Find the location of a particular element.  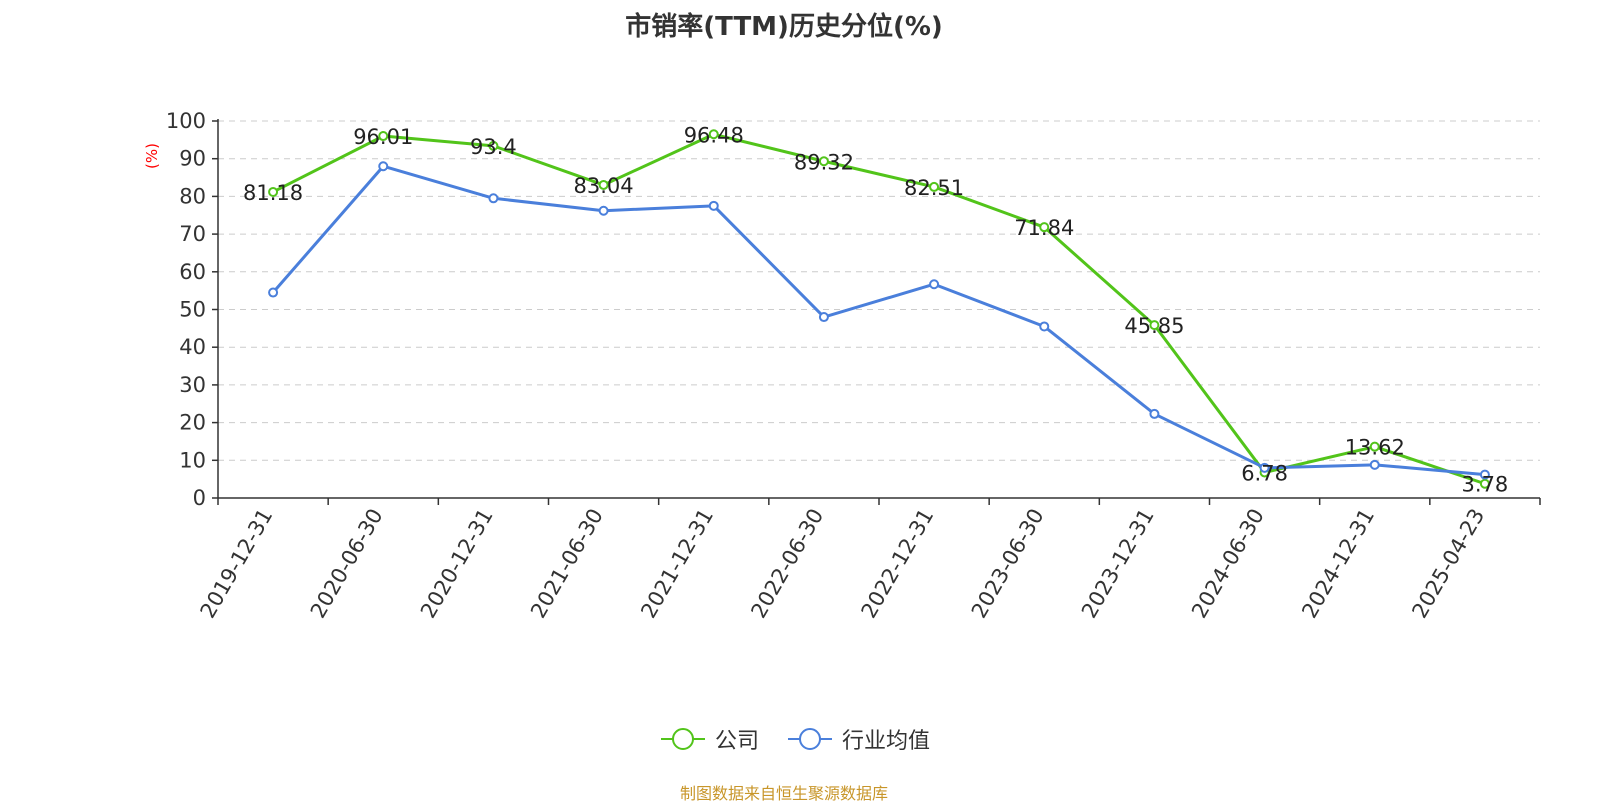

x-tick-label: 2024-12-31 is located at coordinates (1338, 564).